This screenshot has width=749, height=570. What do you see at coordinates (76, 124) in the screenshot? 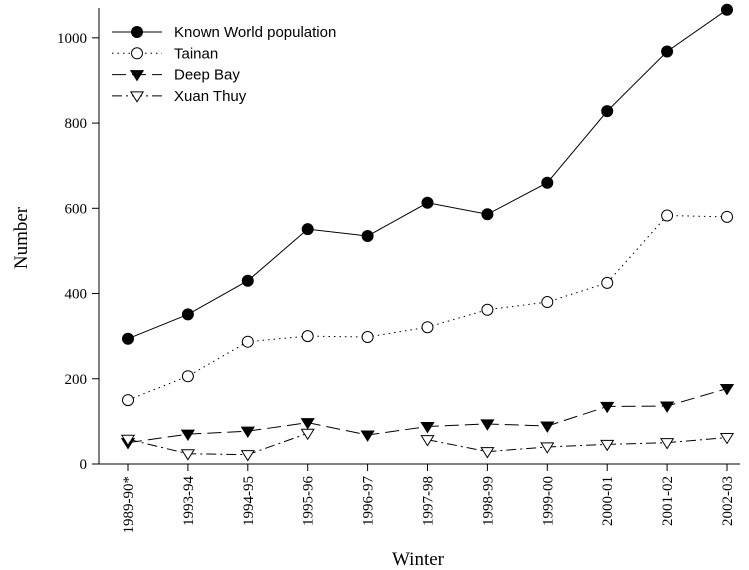
I see `y-tick-label: 800` at bounding box center [76, 124].